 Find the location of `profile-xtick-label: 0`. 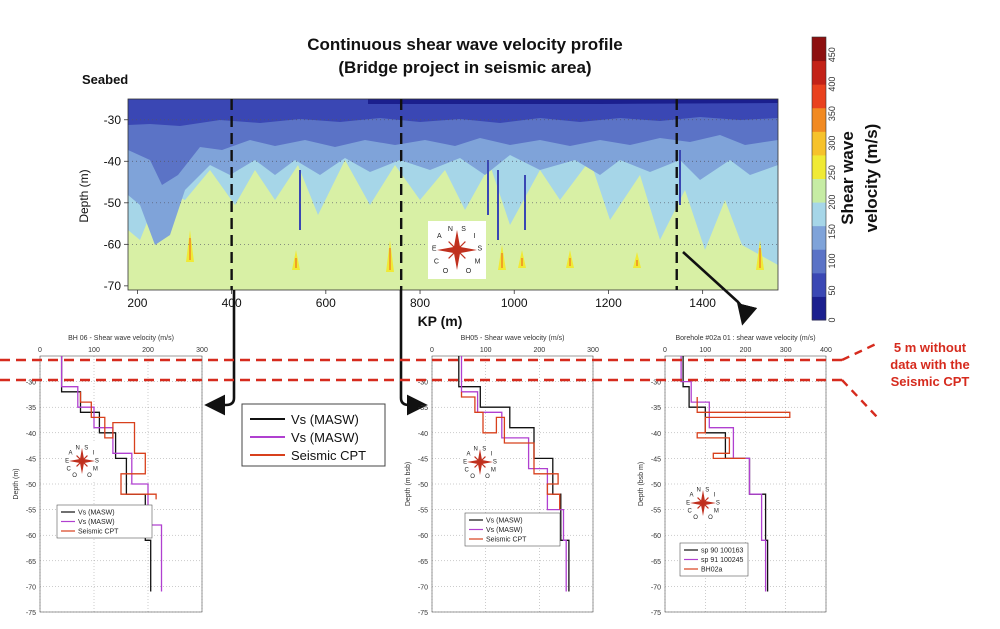

profile-xtick-label: 0 is located at coordinates (40, 350).